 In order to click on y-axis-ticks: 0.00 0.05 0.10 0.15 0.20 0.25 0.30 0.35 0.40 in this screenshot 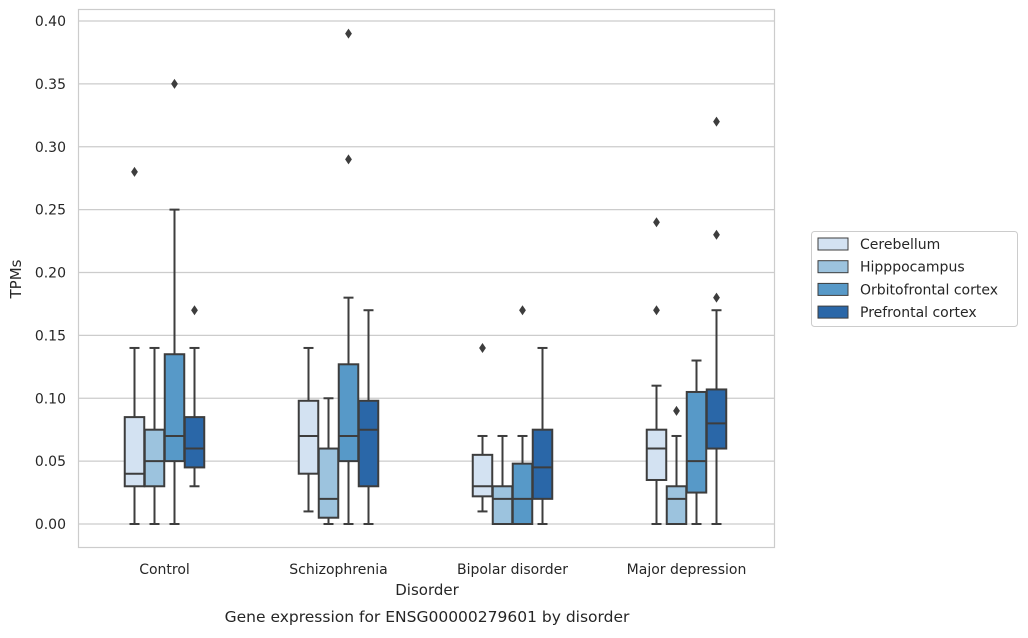, I will do `click(50, 273)`.